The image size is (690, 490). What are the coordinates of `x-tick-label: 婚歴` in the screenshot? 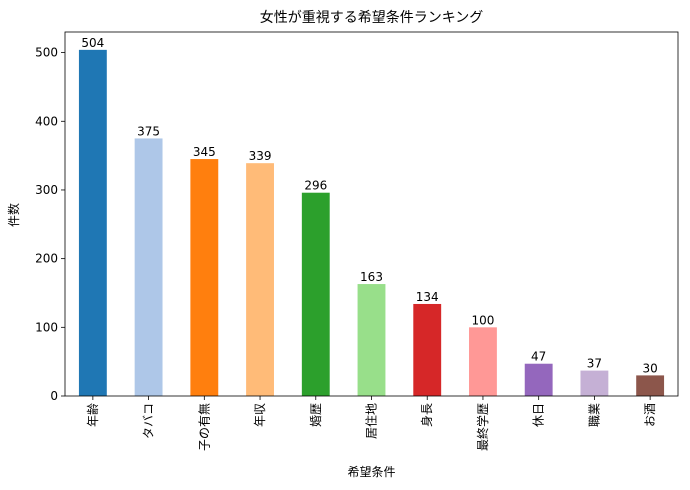 It's located at (316, 415).